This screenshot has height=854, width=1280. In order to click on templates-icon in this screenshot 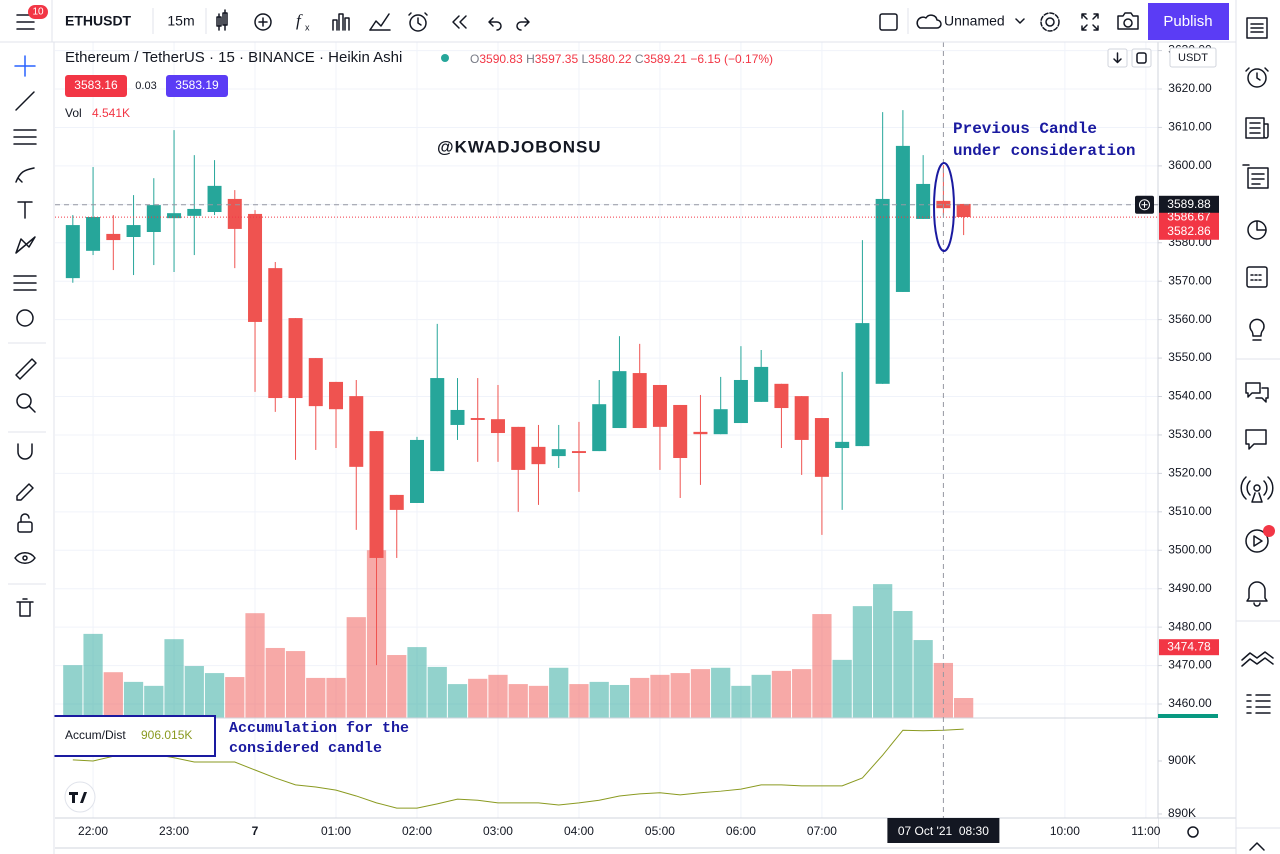, I will do `click(341, 22)`.